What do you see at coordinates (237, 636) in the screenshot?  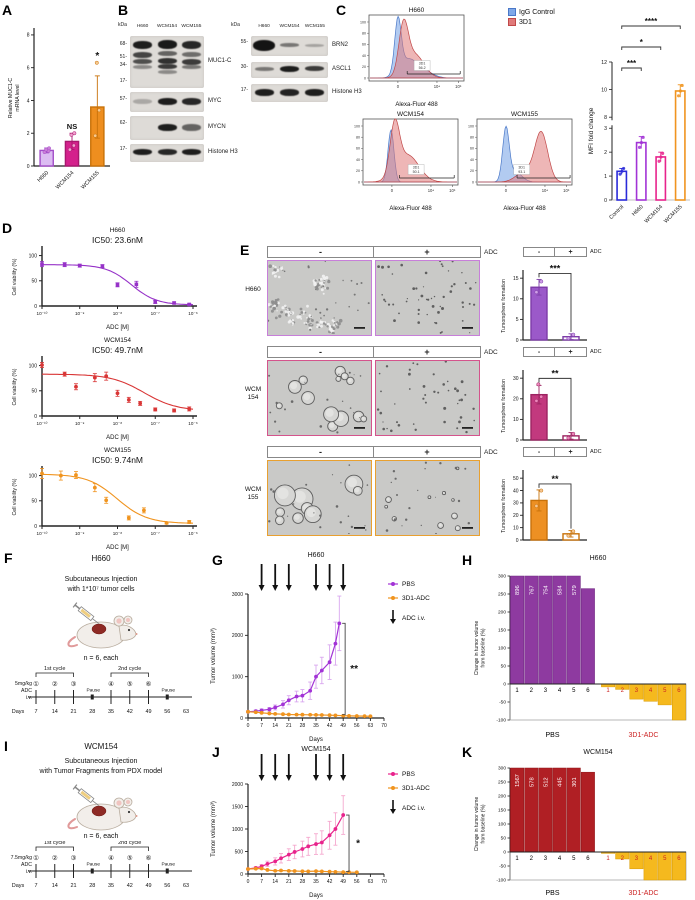 I see `svg-text: 2000` at bounding box center [237, 636].